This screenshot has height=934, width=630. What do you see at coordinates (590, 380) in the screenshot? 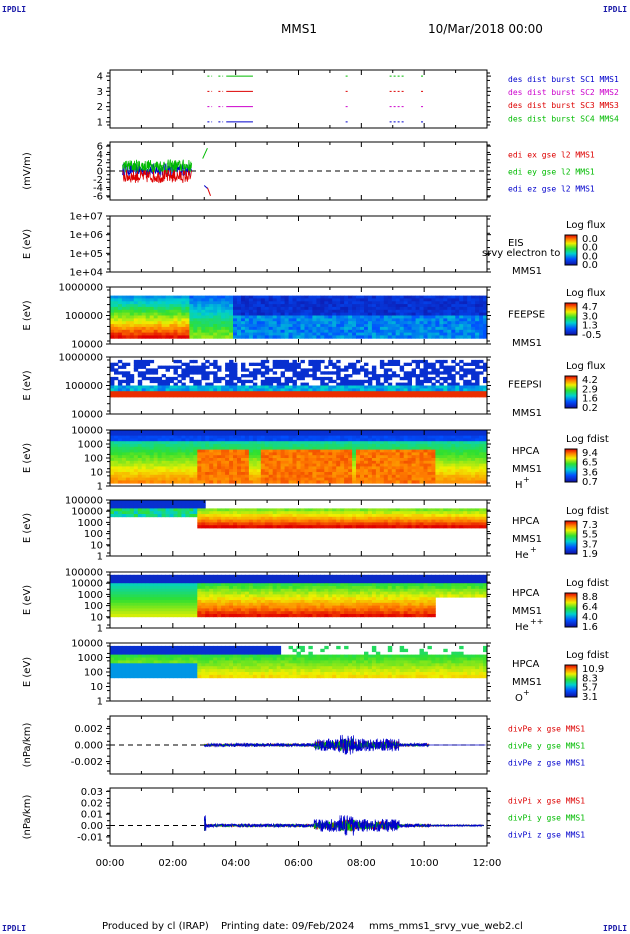
I see `colorbar-tick-label: 4.2` at bounding box center [590, 380].